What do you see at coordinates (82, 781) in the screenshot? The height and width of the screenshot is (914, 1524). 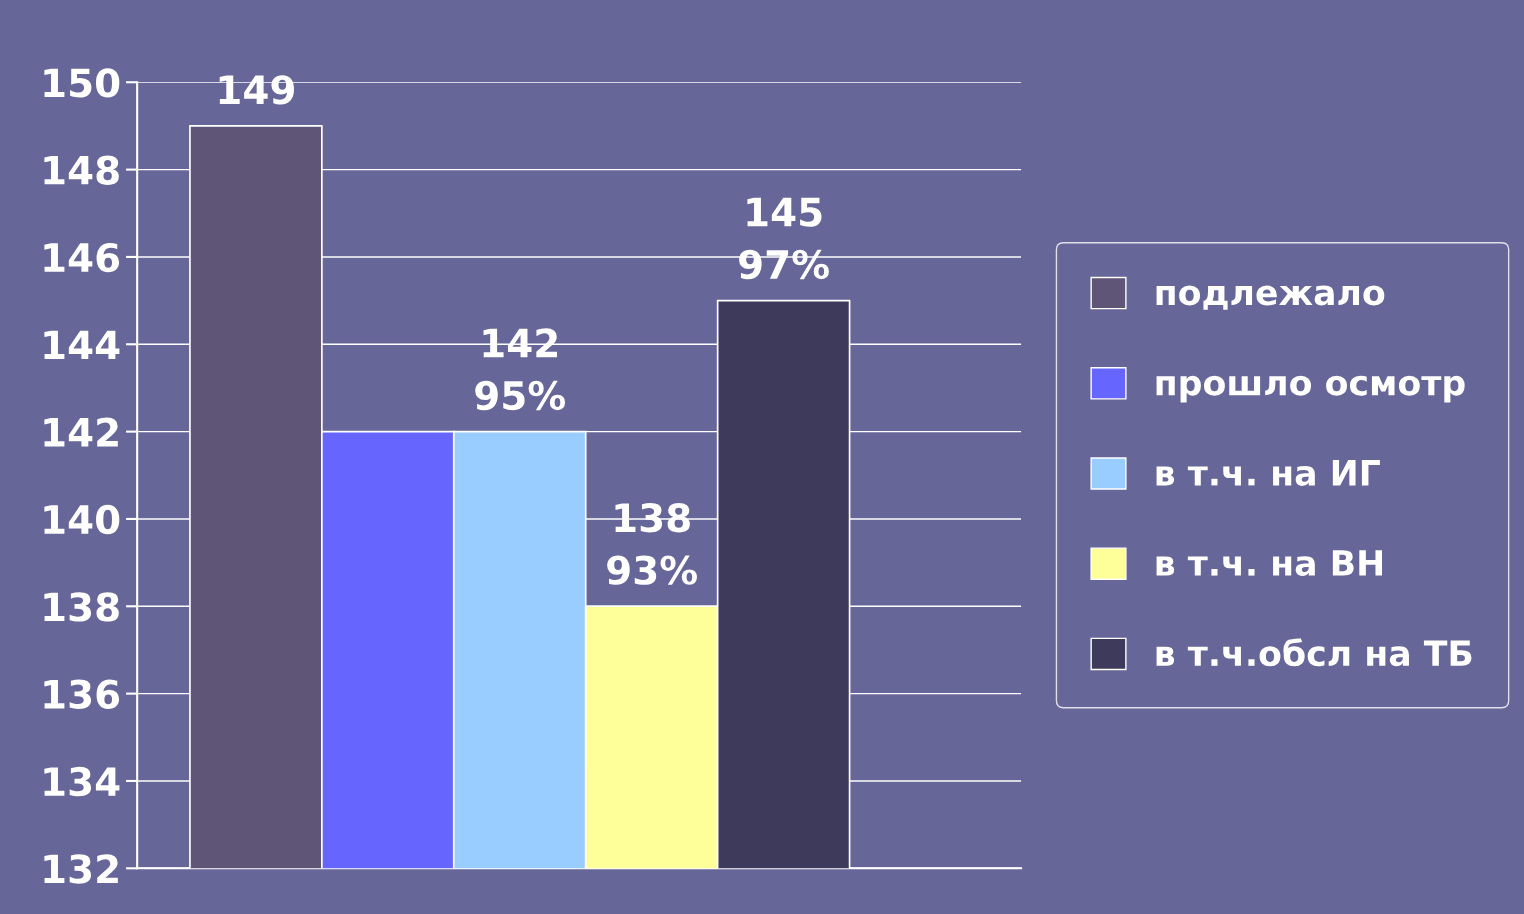 I see `y-tick-label: 134` at bounding box center [82, 781].